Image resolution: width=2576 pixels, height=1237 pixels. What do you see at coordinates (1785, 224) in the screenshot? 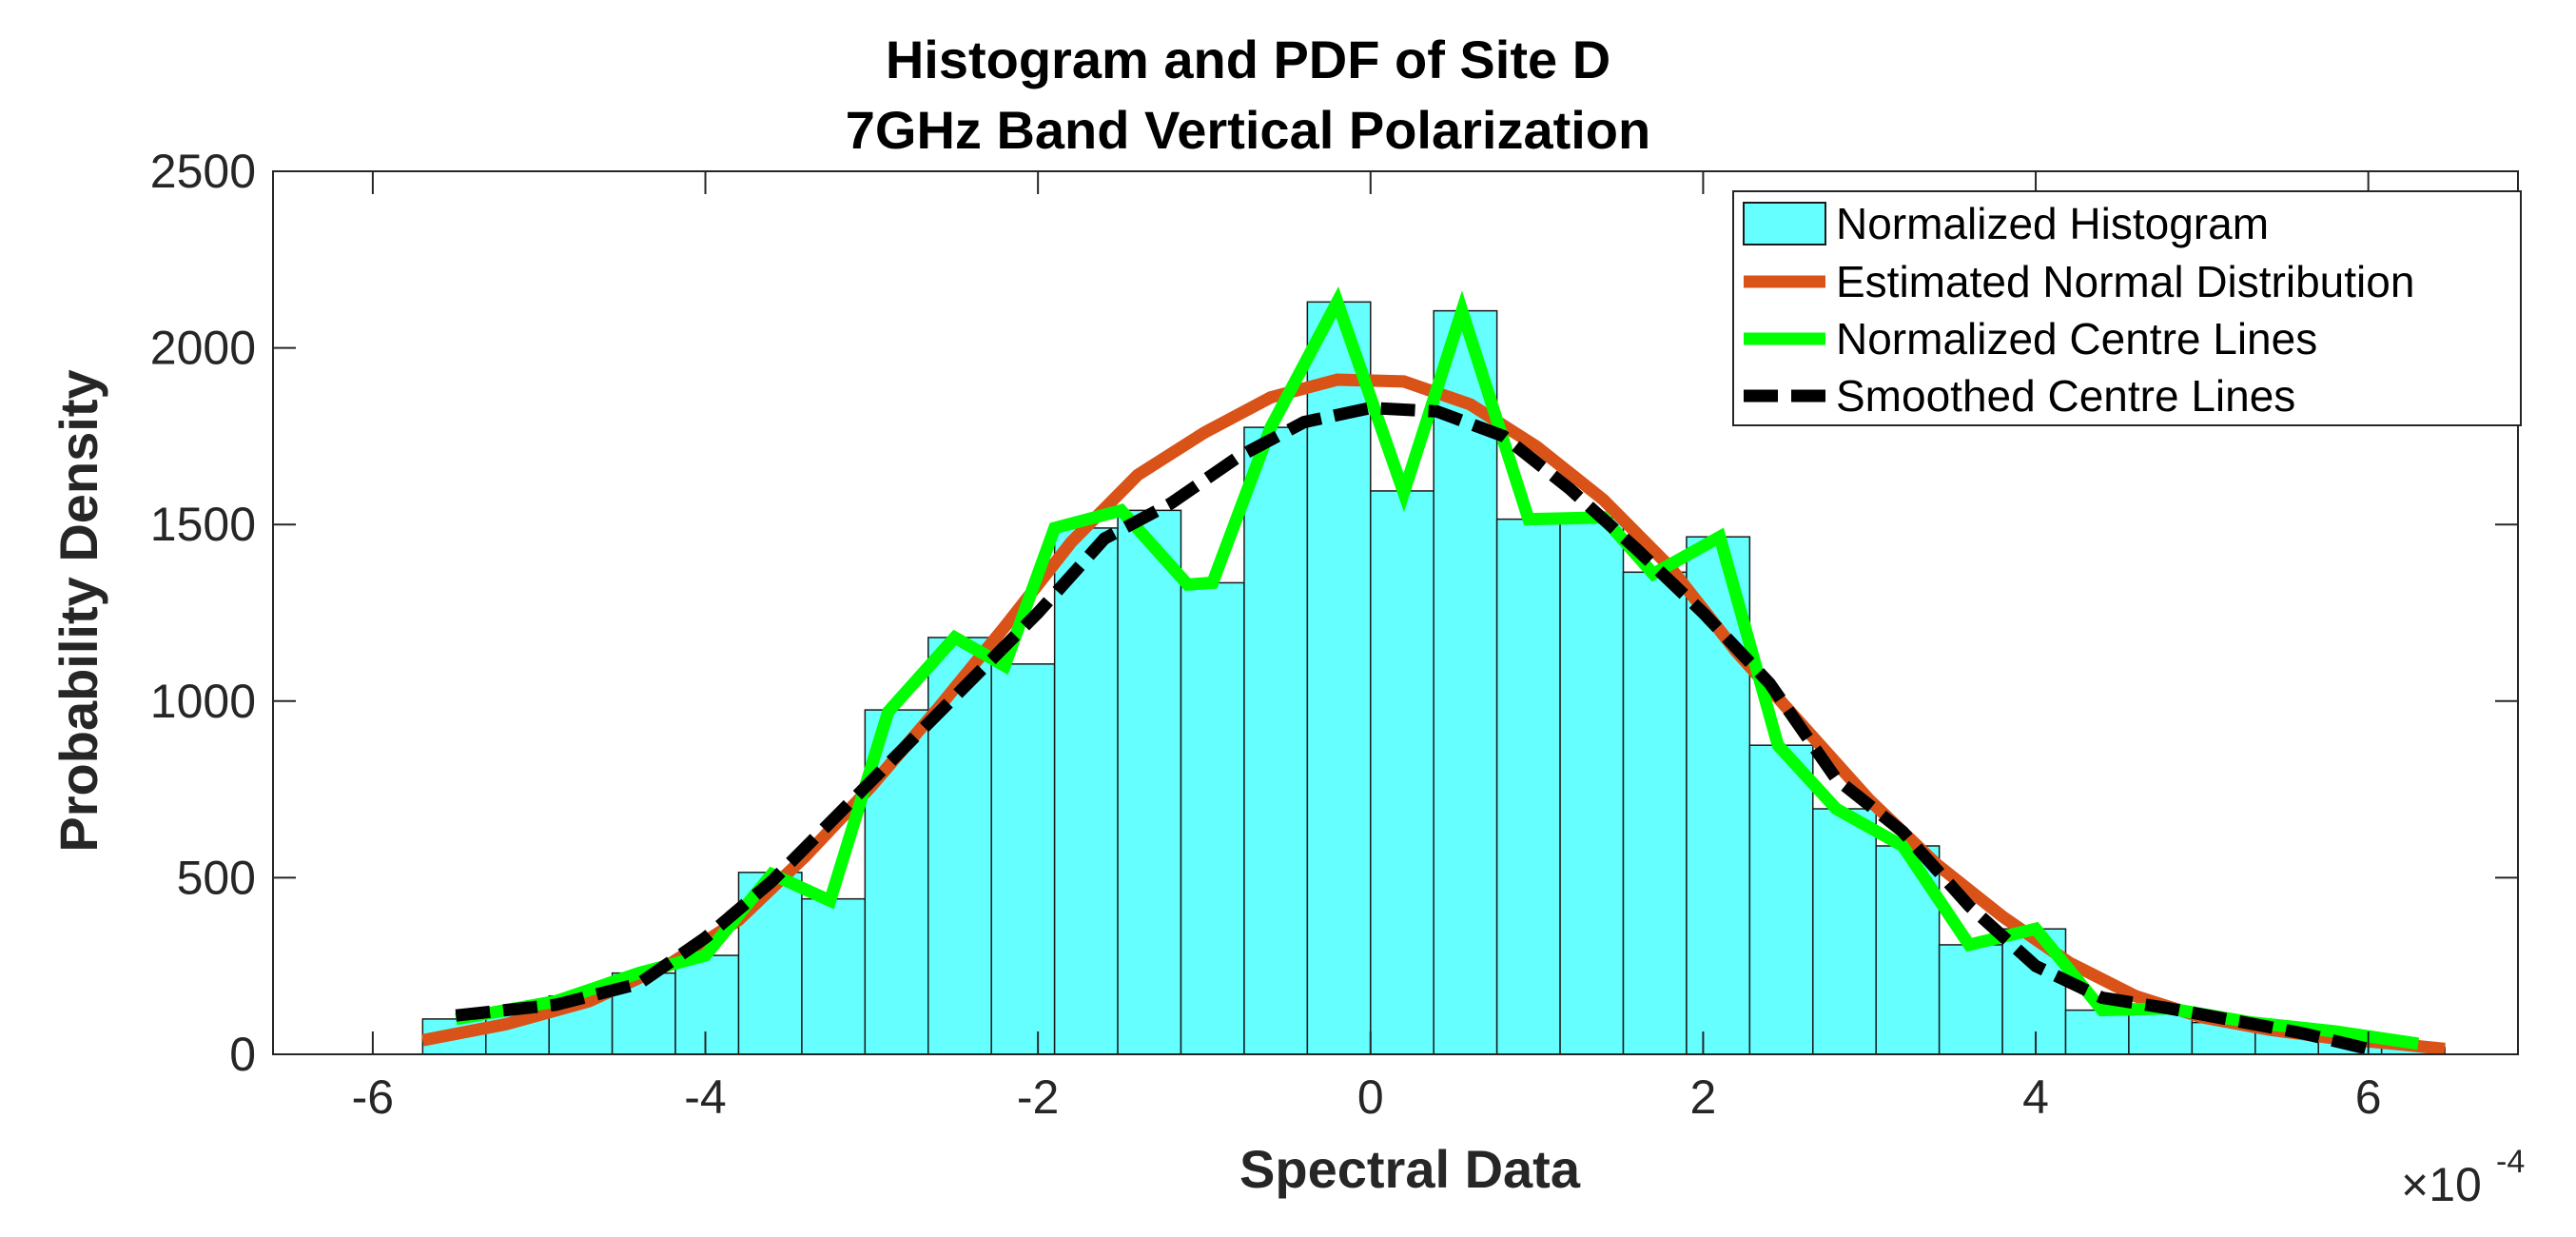
I see `legend-swatch-histogram` at bounding box center [1785, 224].